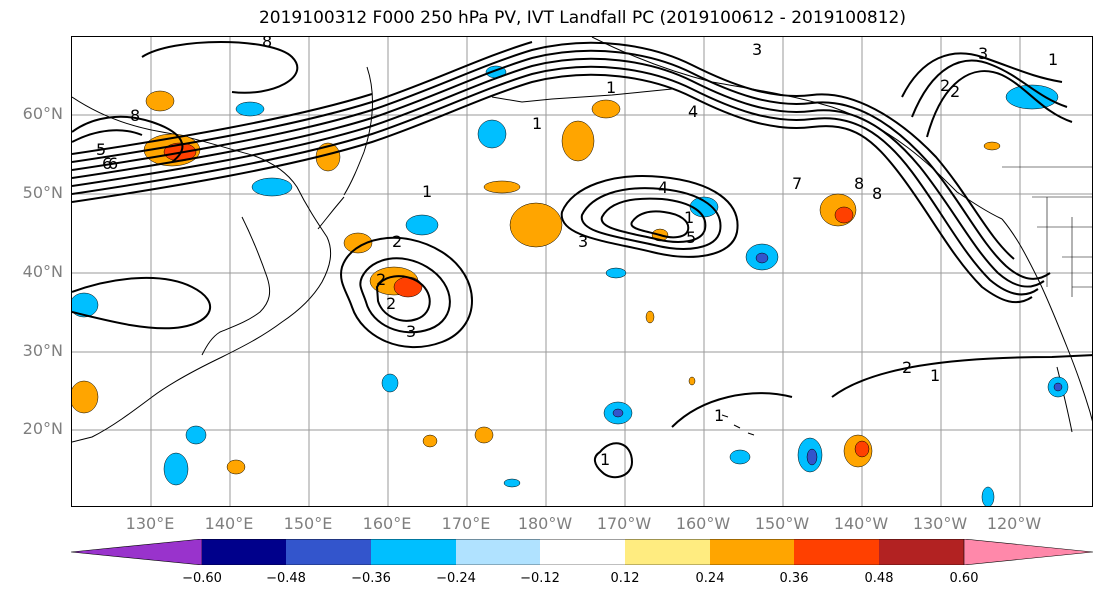 Image resolution: width=1105 pixels, height=601 pixels. I want to click on top-loop, so click(220, 67).